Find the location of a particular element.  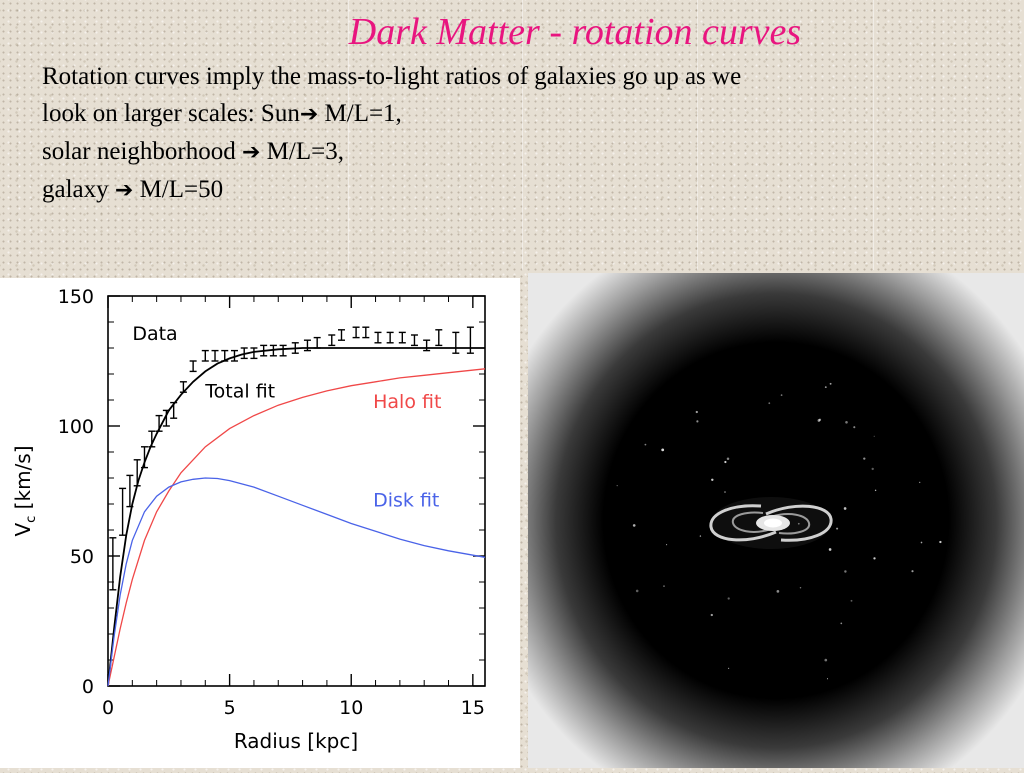

y-axis-label-text: Vc [km/s] is located at coordinates (25, 490).